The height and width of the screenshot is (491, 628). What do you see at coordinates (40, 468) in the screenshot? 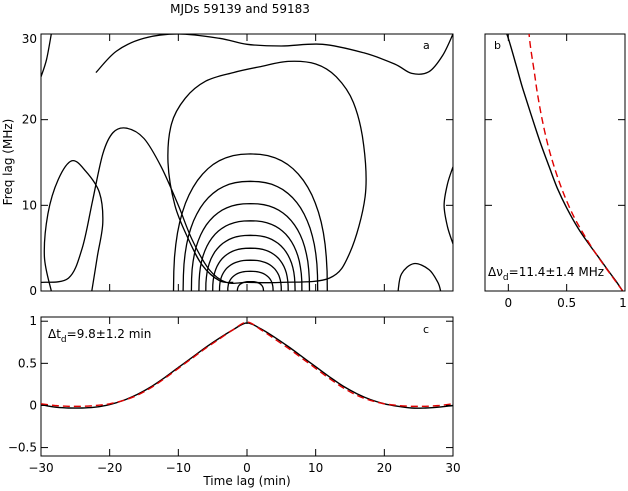
I see `panel-c-xtick-label-0: −30` at bounding box center [40, 468].